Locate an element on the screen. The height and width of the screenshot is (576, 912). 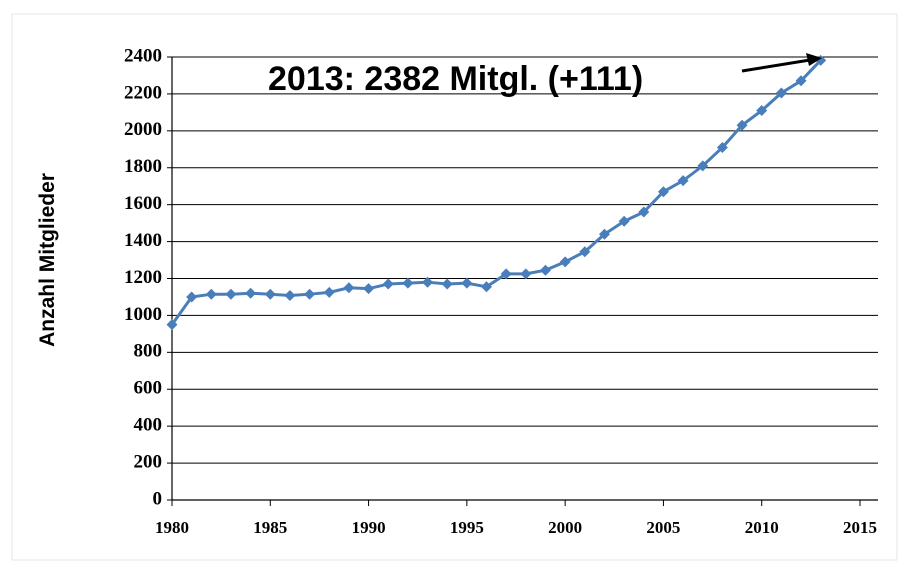
y-tick-label: 600 is located at coordinates (148, 388).